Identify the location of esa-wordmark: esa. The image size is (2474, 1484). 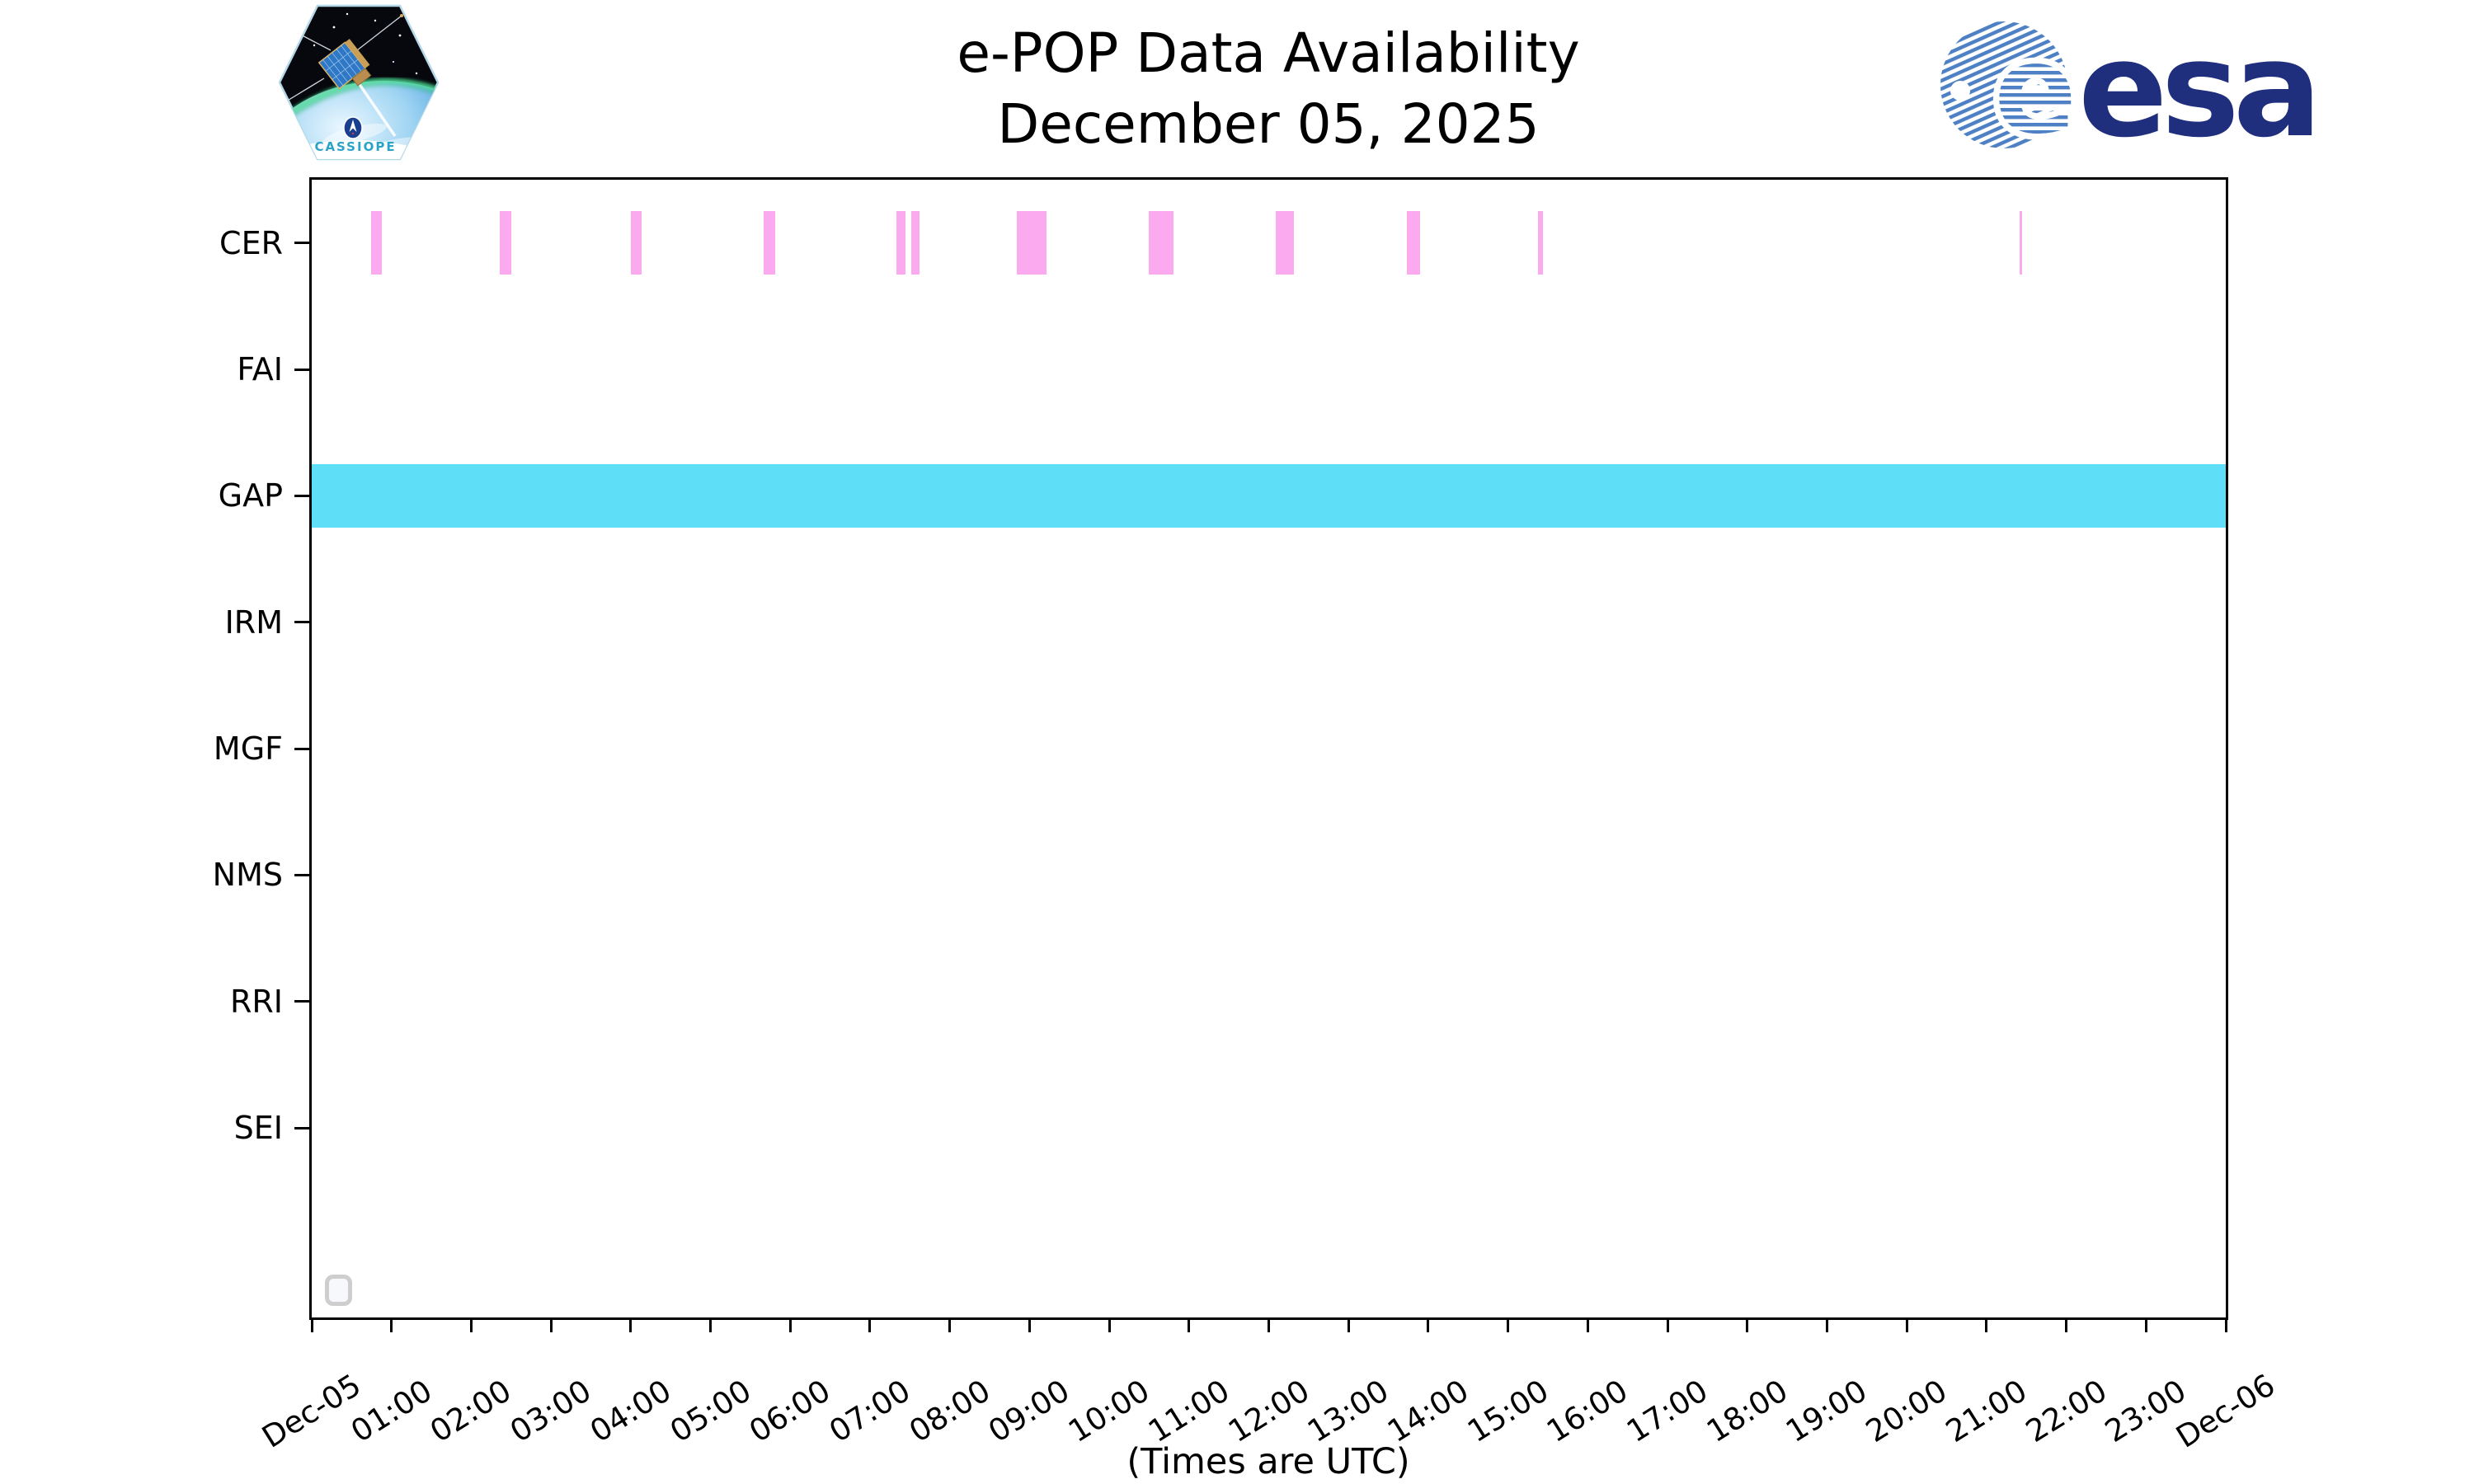
(2197, 85).